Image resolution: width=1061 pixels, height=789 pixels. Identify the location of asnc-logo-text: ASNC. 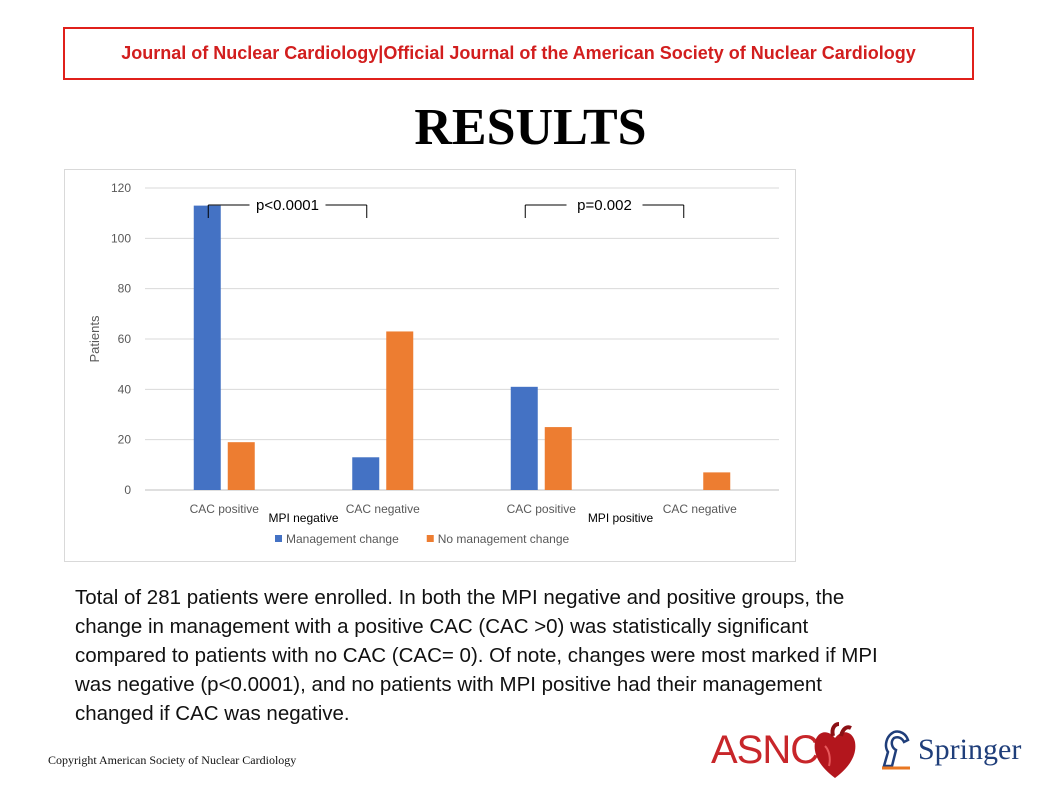
(765, 750).